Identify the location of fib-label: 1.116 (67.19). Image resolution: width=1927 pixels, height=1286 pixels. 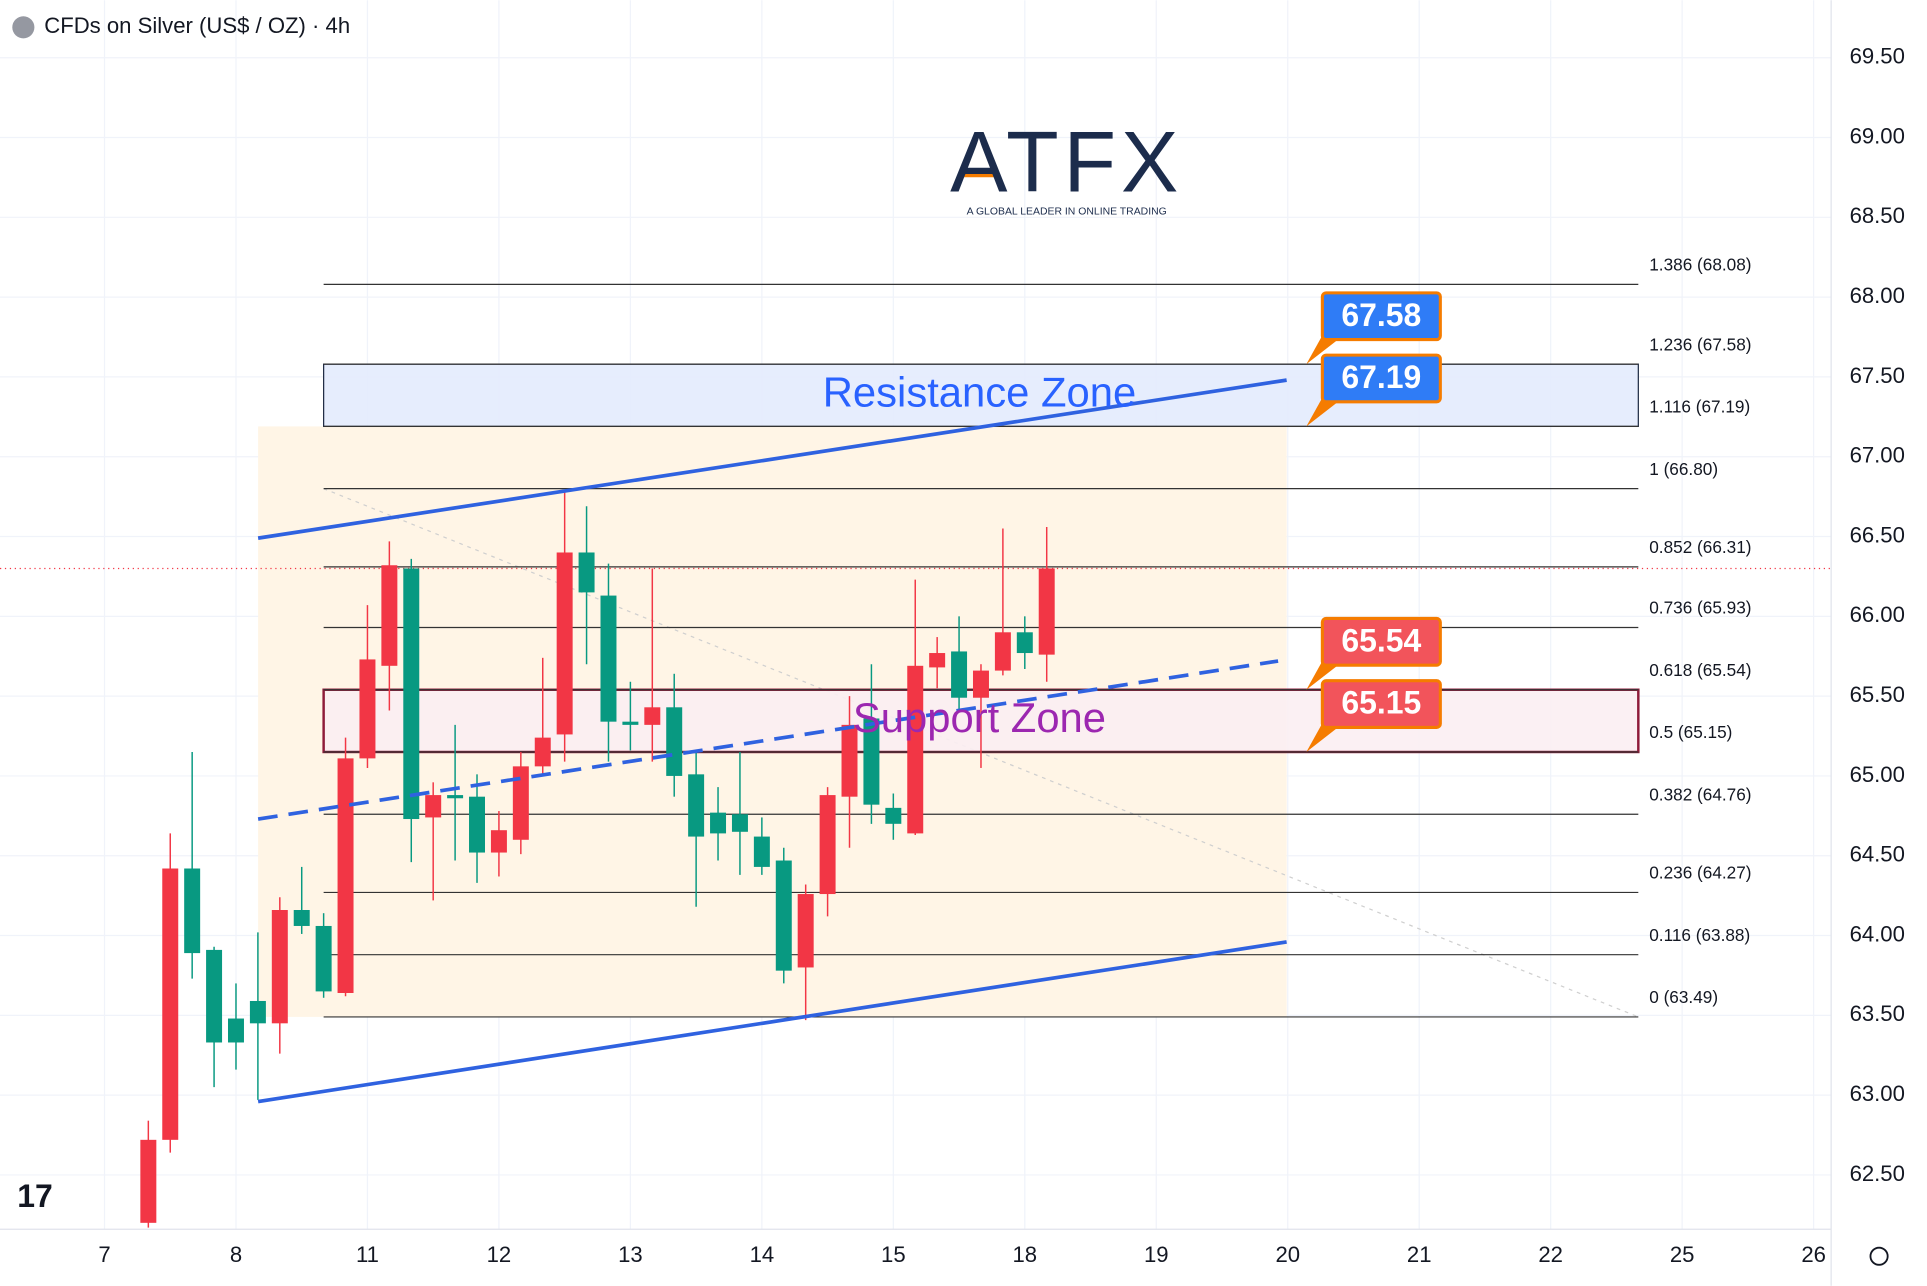
(1699, 407).